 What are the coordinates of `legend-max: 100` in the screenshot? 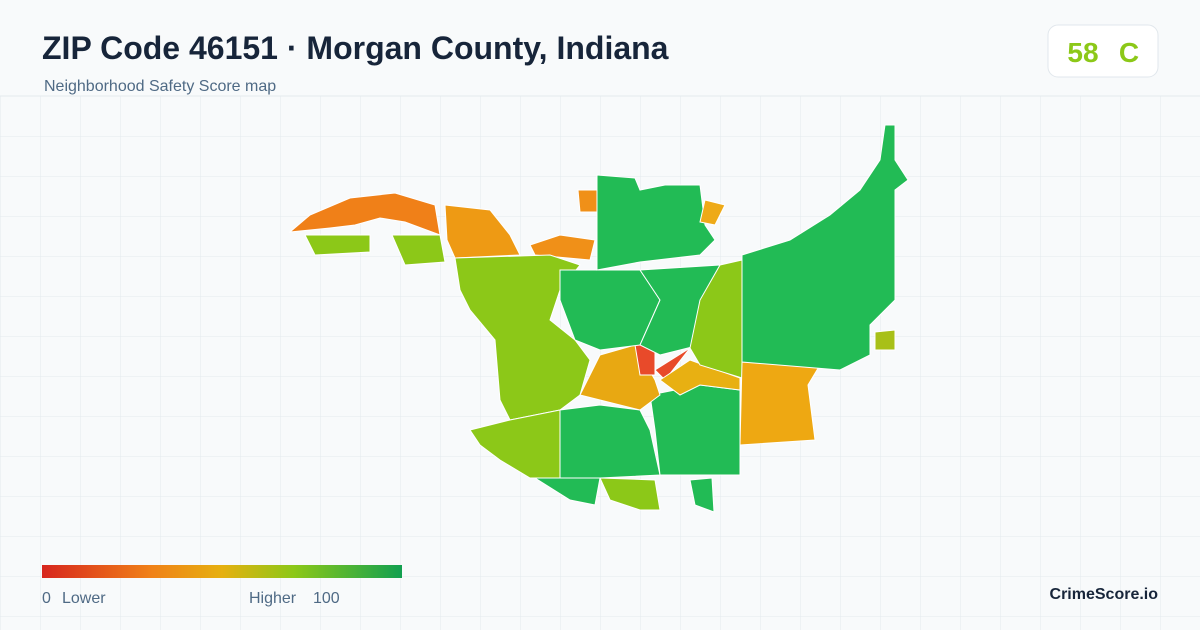 It's located at (326, 598).